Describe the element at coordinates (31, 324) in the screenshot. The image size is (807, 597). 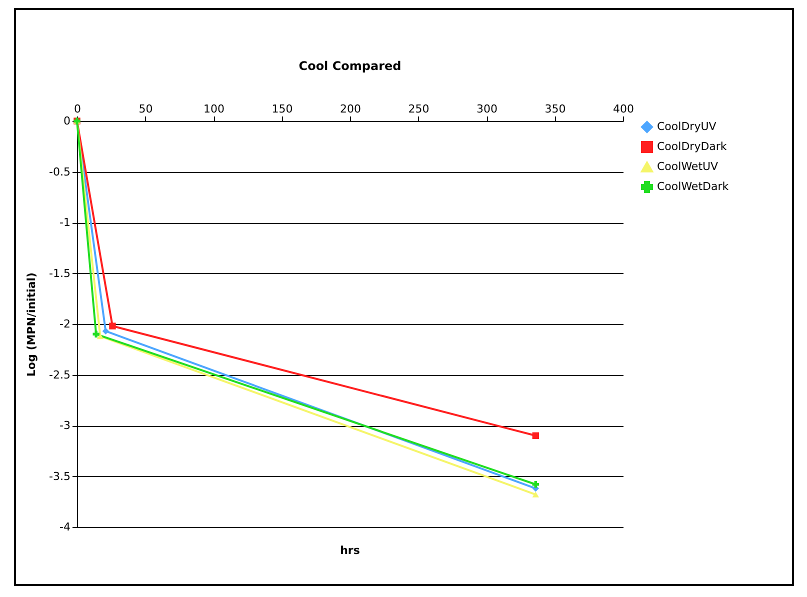
I see `y-axis-title: Log (MPN/initial)` at that location.